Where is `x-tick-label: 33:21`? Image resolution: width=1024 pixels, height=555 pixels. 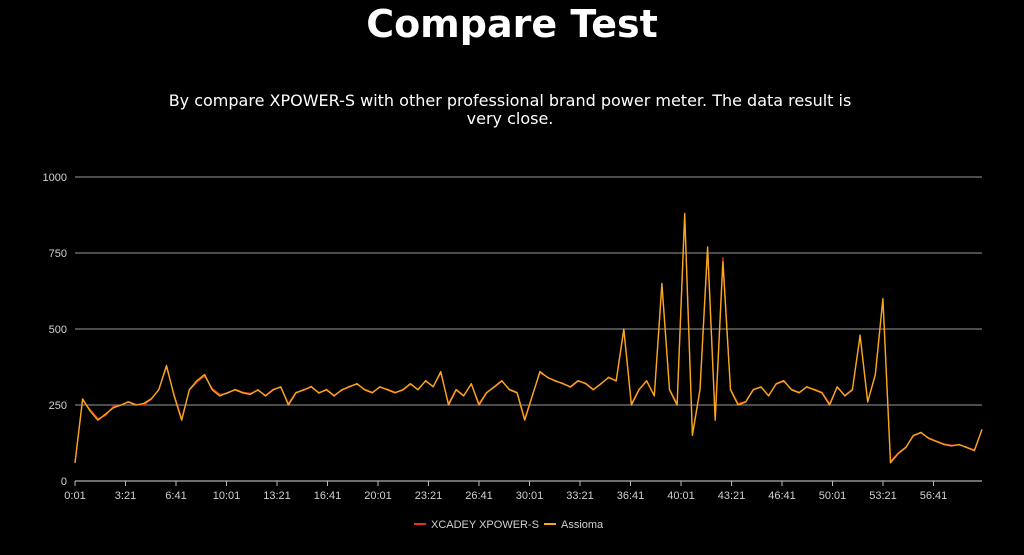
x-tick-label: 33:21 is located at coordinates (580, 496).